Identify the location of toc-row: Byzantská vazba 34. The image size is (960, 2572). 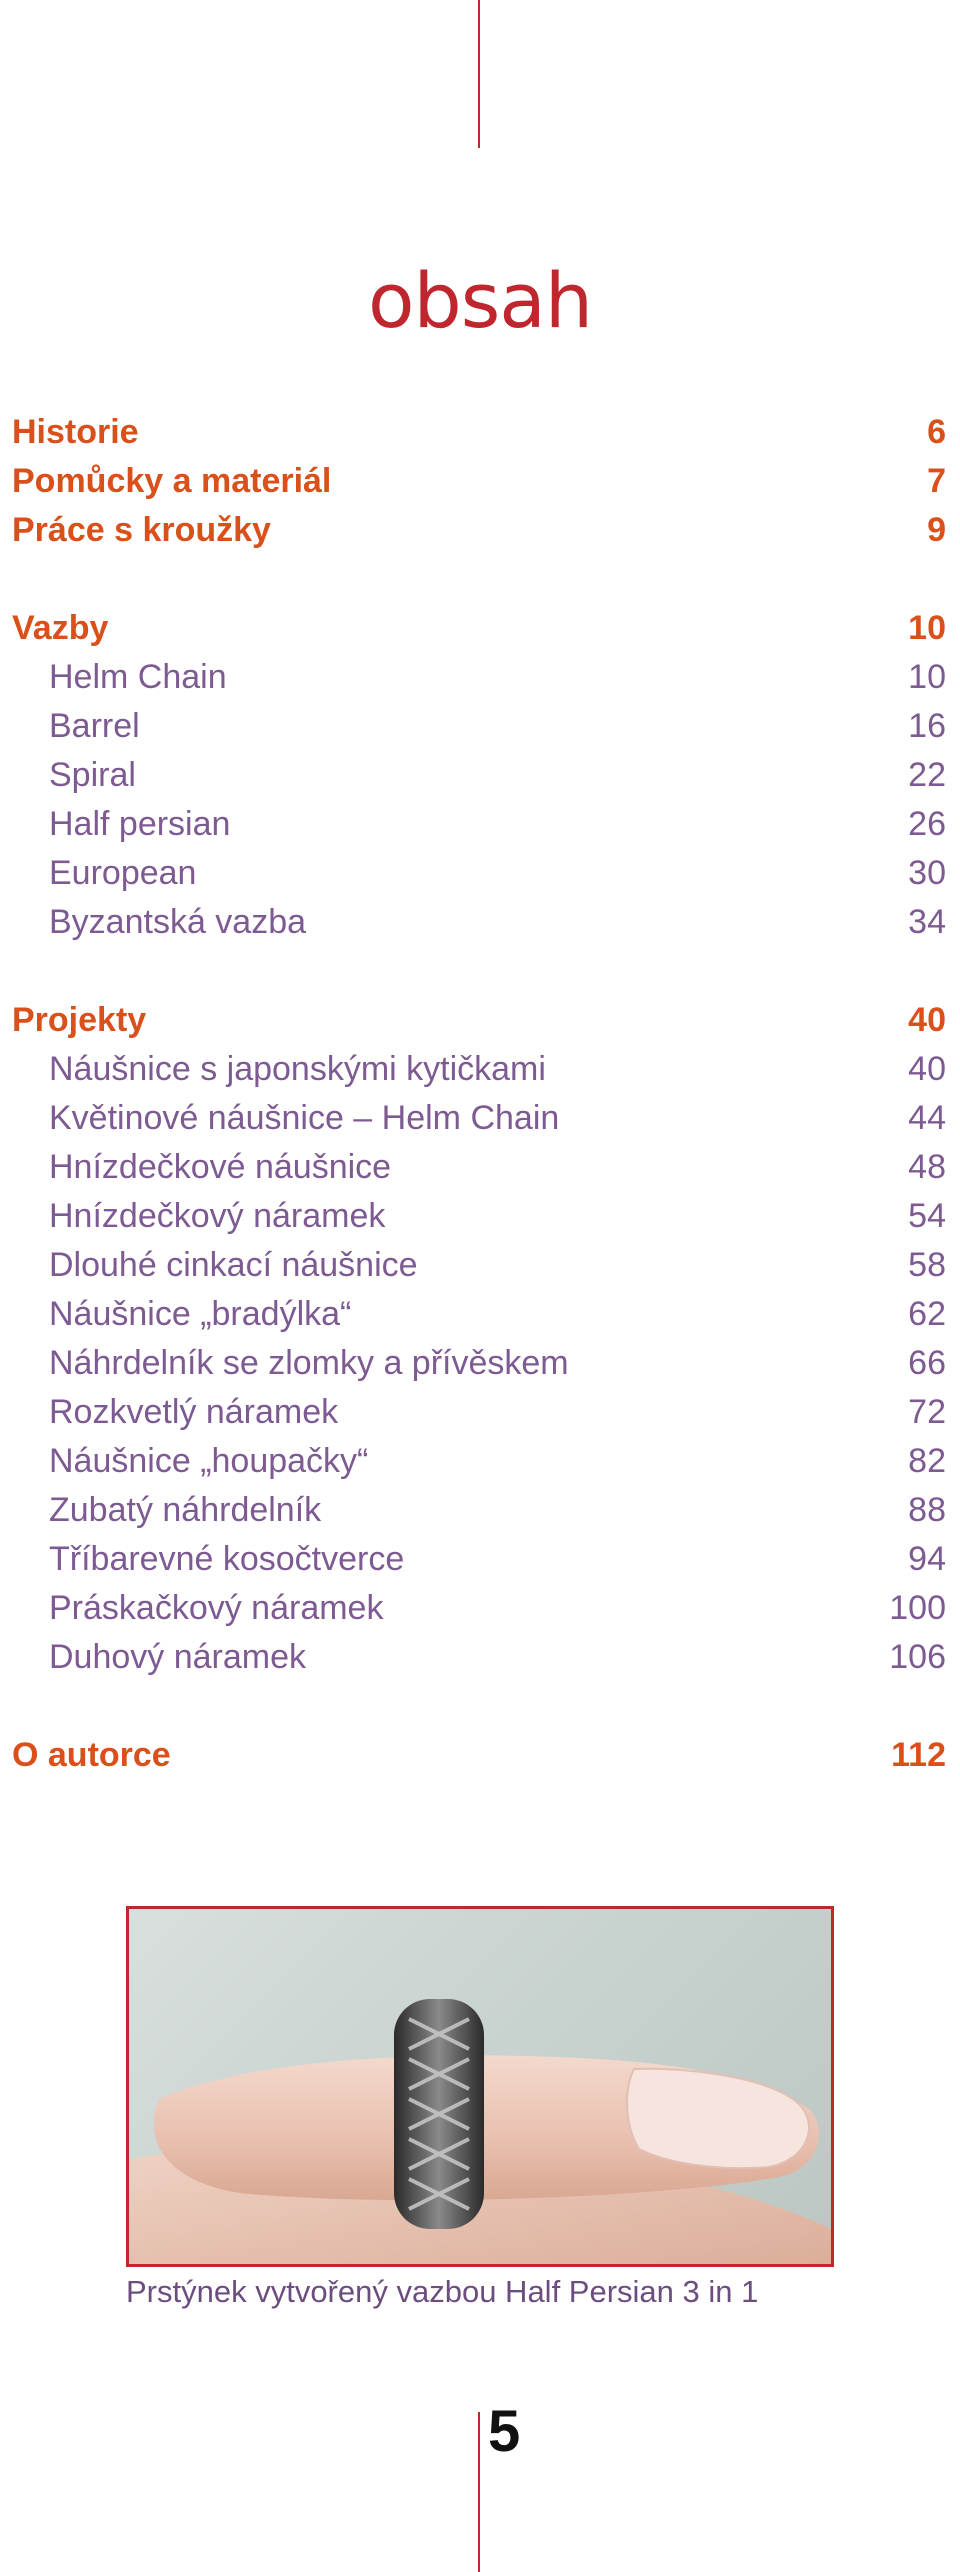
(479, 922).